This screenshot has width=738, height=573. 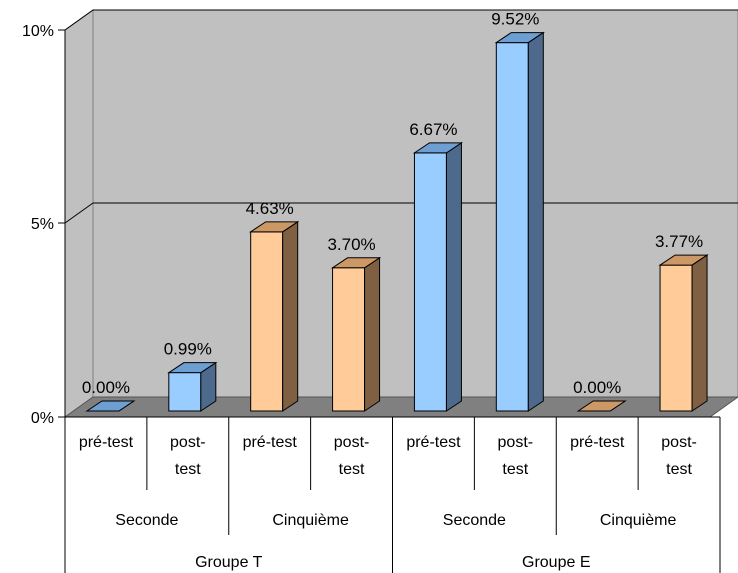 I want to click on data-label: 3.77%, so click(x=679, y=241).